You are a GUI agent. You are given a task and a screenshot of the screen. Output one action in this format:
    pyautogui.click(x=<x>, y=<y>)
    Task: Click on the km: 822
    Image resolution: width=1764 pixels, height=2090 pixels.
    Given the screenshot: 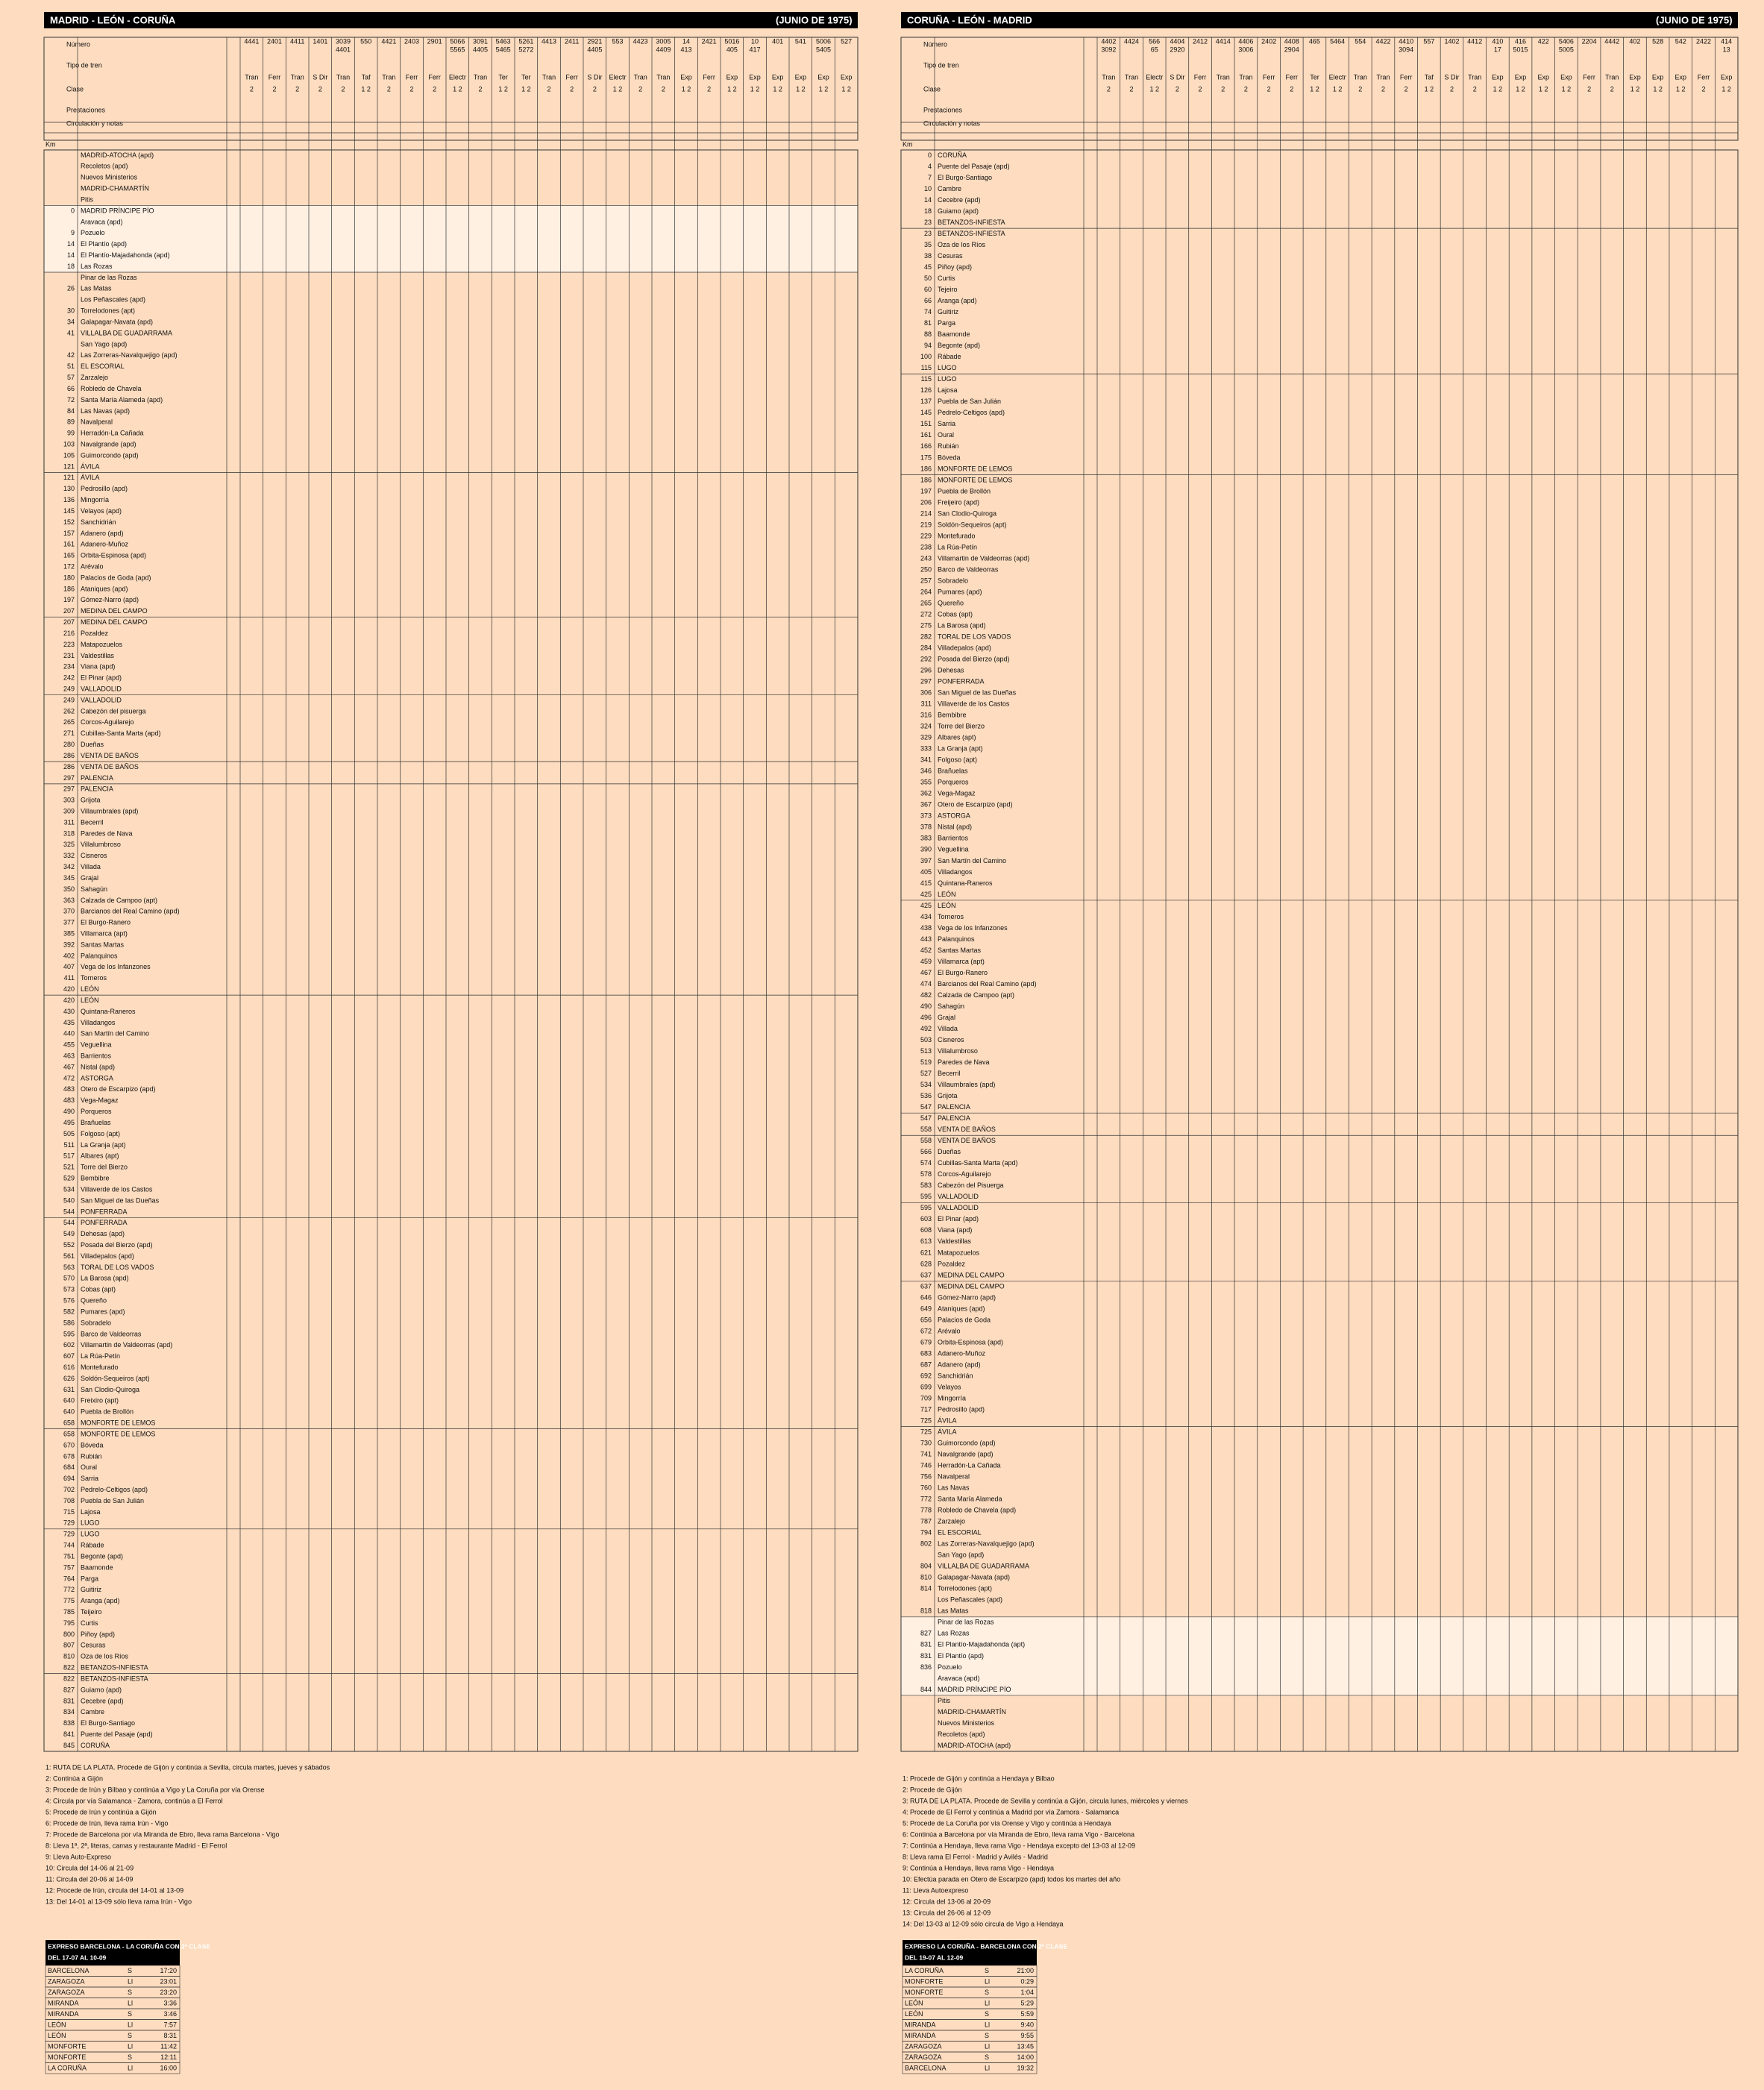 What is the action you would take?
    pyautogui.click(x=69, y=1678)
    